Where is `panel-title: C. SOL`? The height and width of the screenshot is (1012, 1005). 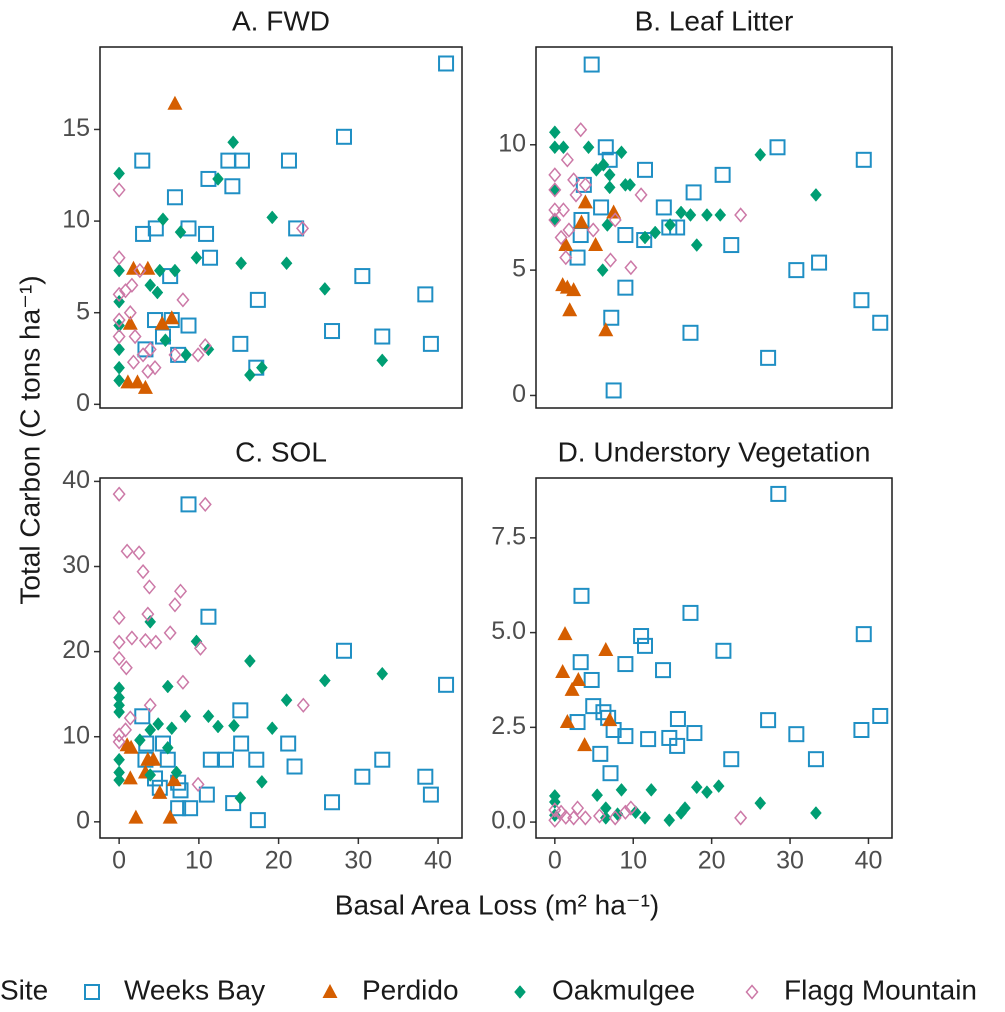
panel-title: C. SOL is located at coordinates (281, 451).